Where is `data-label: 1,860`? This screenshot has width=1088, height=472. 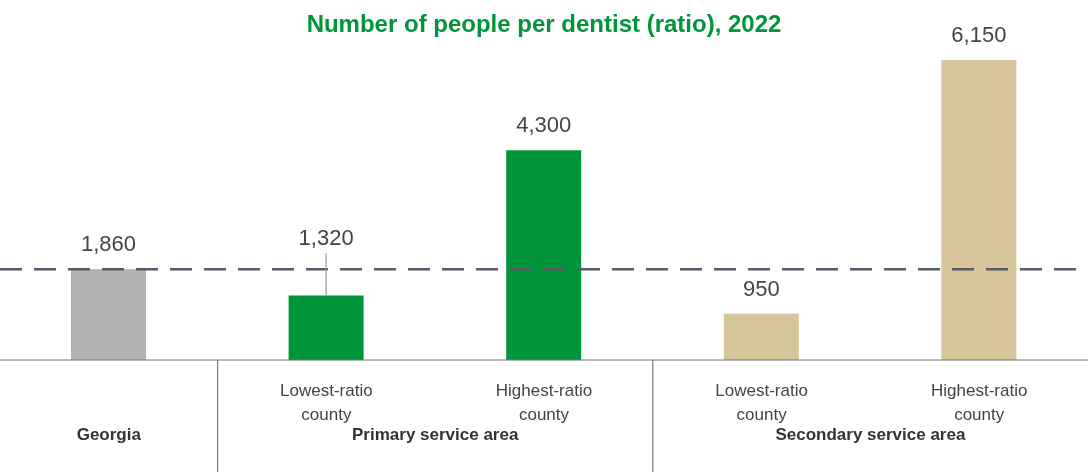 data-label: 1,860 is located at coordinates (108, 244).